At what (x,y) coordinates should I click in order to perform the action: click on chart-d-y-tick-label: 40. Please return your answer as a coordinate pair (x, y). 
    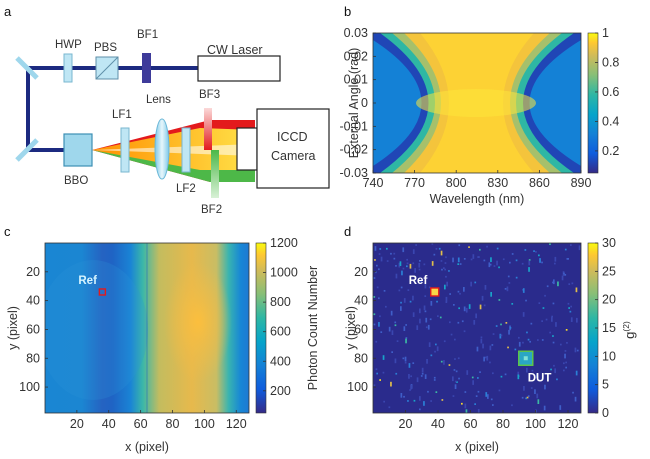
    Looking at the image, I should click on (361, 301).